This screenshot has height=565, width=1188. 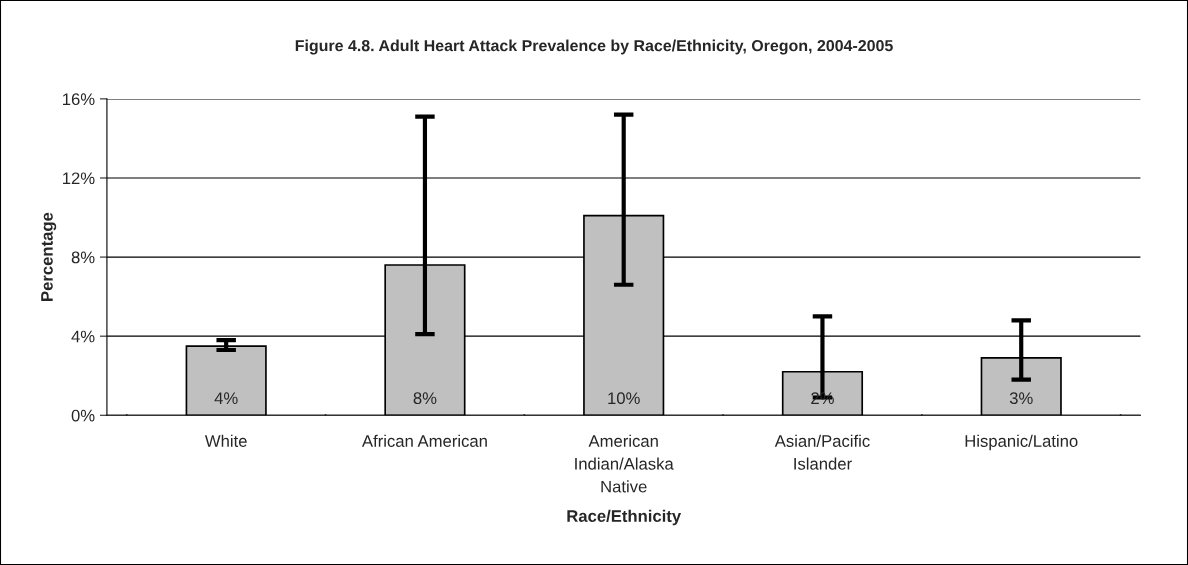 What do you see at coordinates (79, 99) in the screenshot?
I see `y-tick-label: 16%` at bounding box center [79, 99].